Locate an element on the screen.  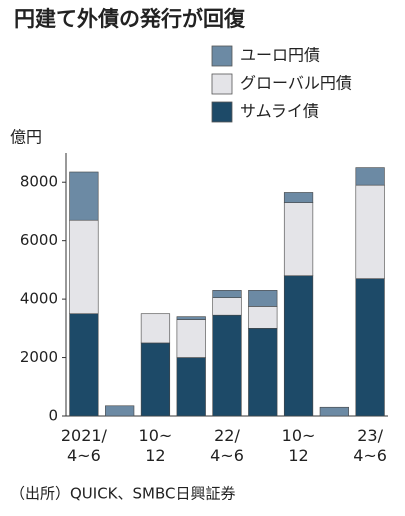
legend-label: グローバル円債 is located at coordinates (296, 83).